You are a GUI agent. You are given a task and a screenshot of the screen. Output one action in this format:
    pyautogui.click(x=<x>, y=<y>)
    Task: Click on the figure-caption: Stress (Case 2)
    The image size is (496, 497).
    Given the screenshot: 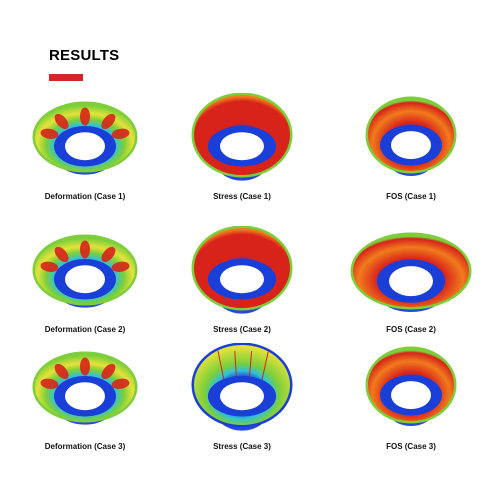 What is the action you would take?
    pyautogui.click(x=242, y=329)
    